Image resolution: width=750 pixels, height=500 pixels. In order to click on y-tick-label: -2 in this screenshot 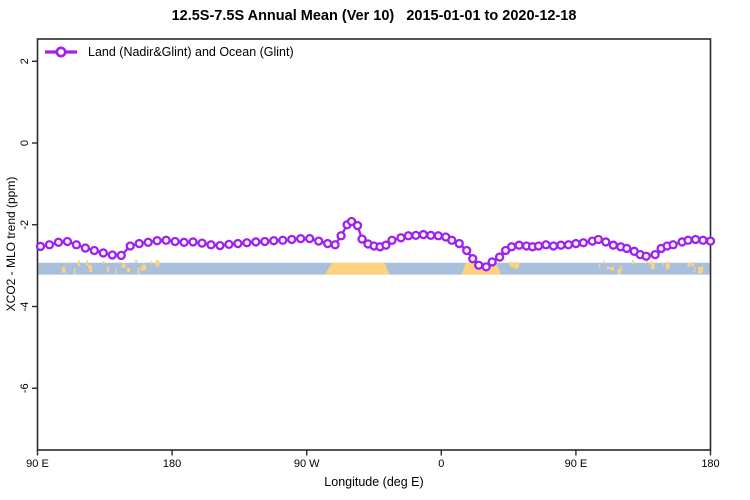, I will do `click(25, 225)`.